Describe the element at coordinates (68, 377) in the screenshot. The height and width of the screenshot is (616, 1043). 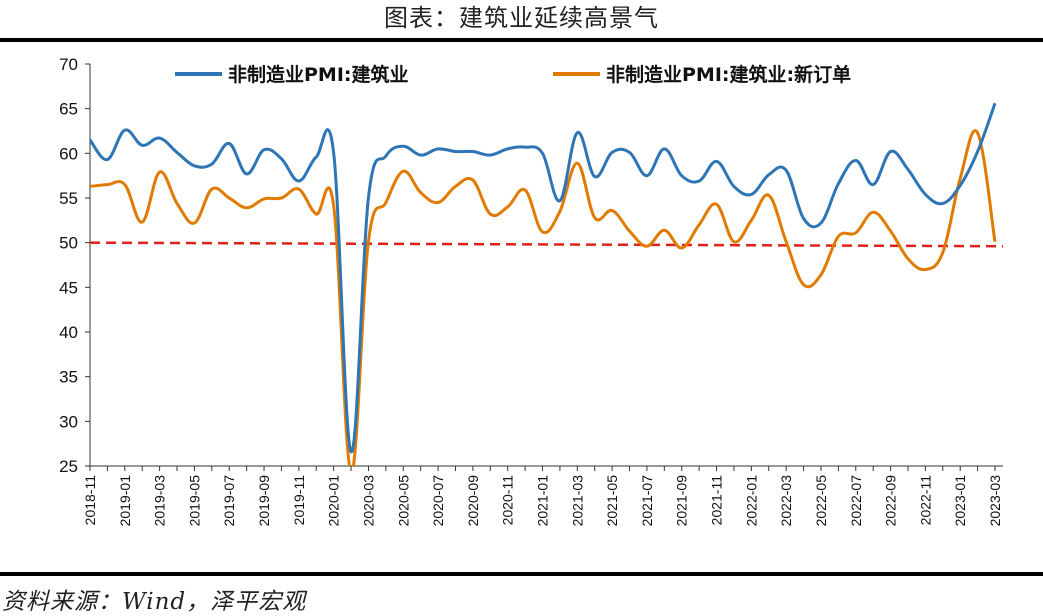
I see `y-tick-label: 35` at that location.